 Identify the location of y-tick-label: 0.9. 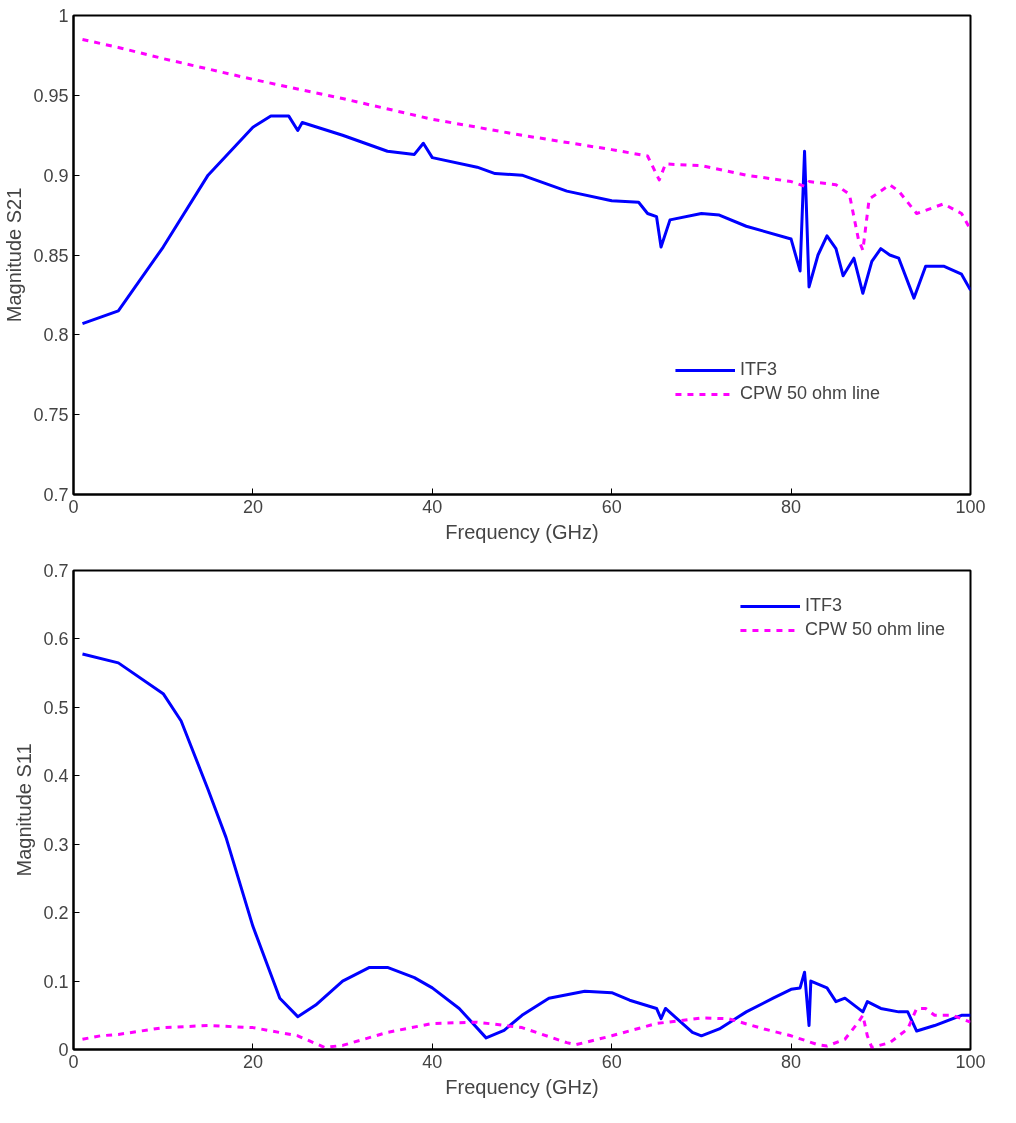
(56, 175).